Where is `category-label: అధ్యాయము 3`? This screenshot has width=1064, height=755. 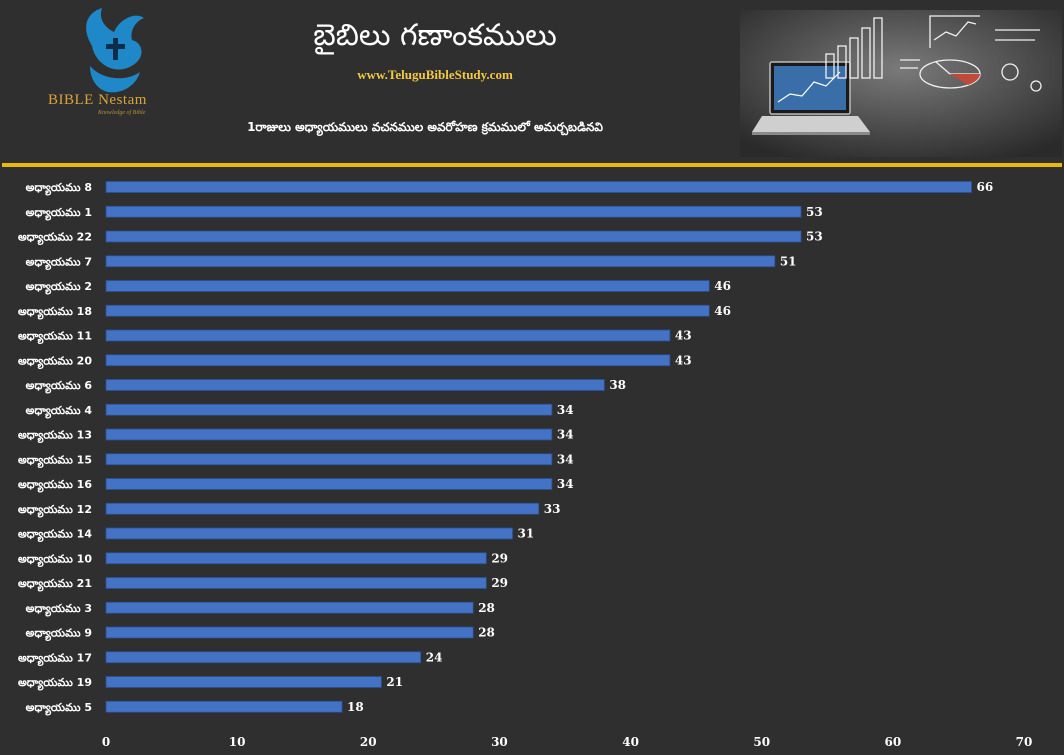
category-label: అధ్యాయము 3 is located at coordinates (59, 609).